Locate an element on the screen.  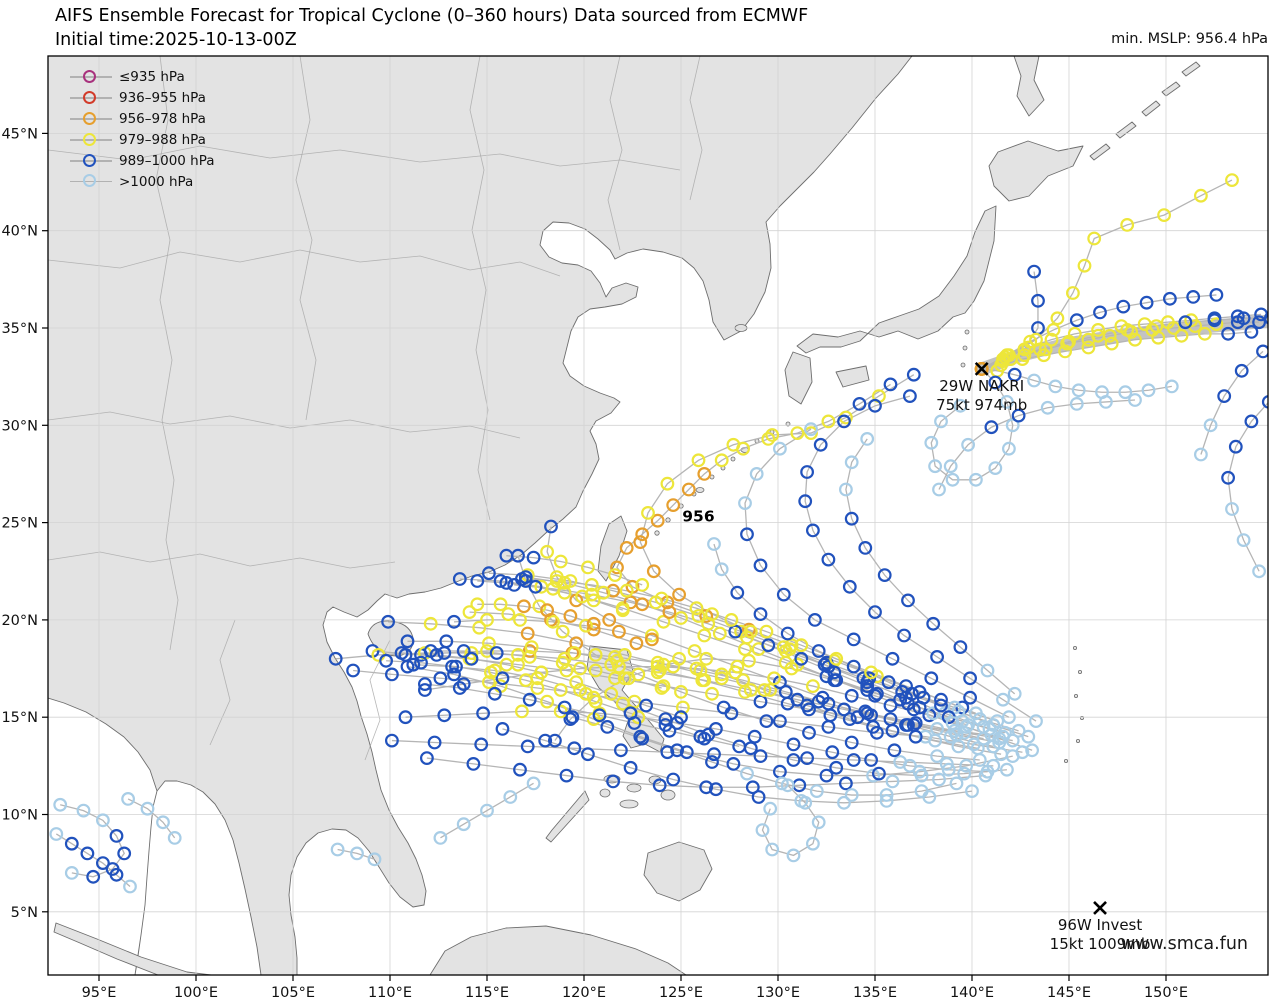
lat-axis-label: 35°N is located at coordinates (19, 329).